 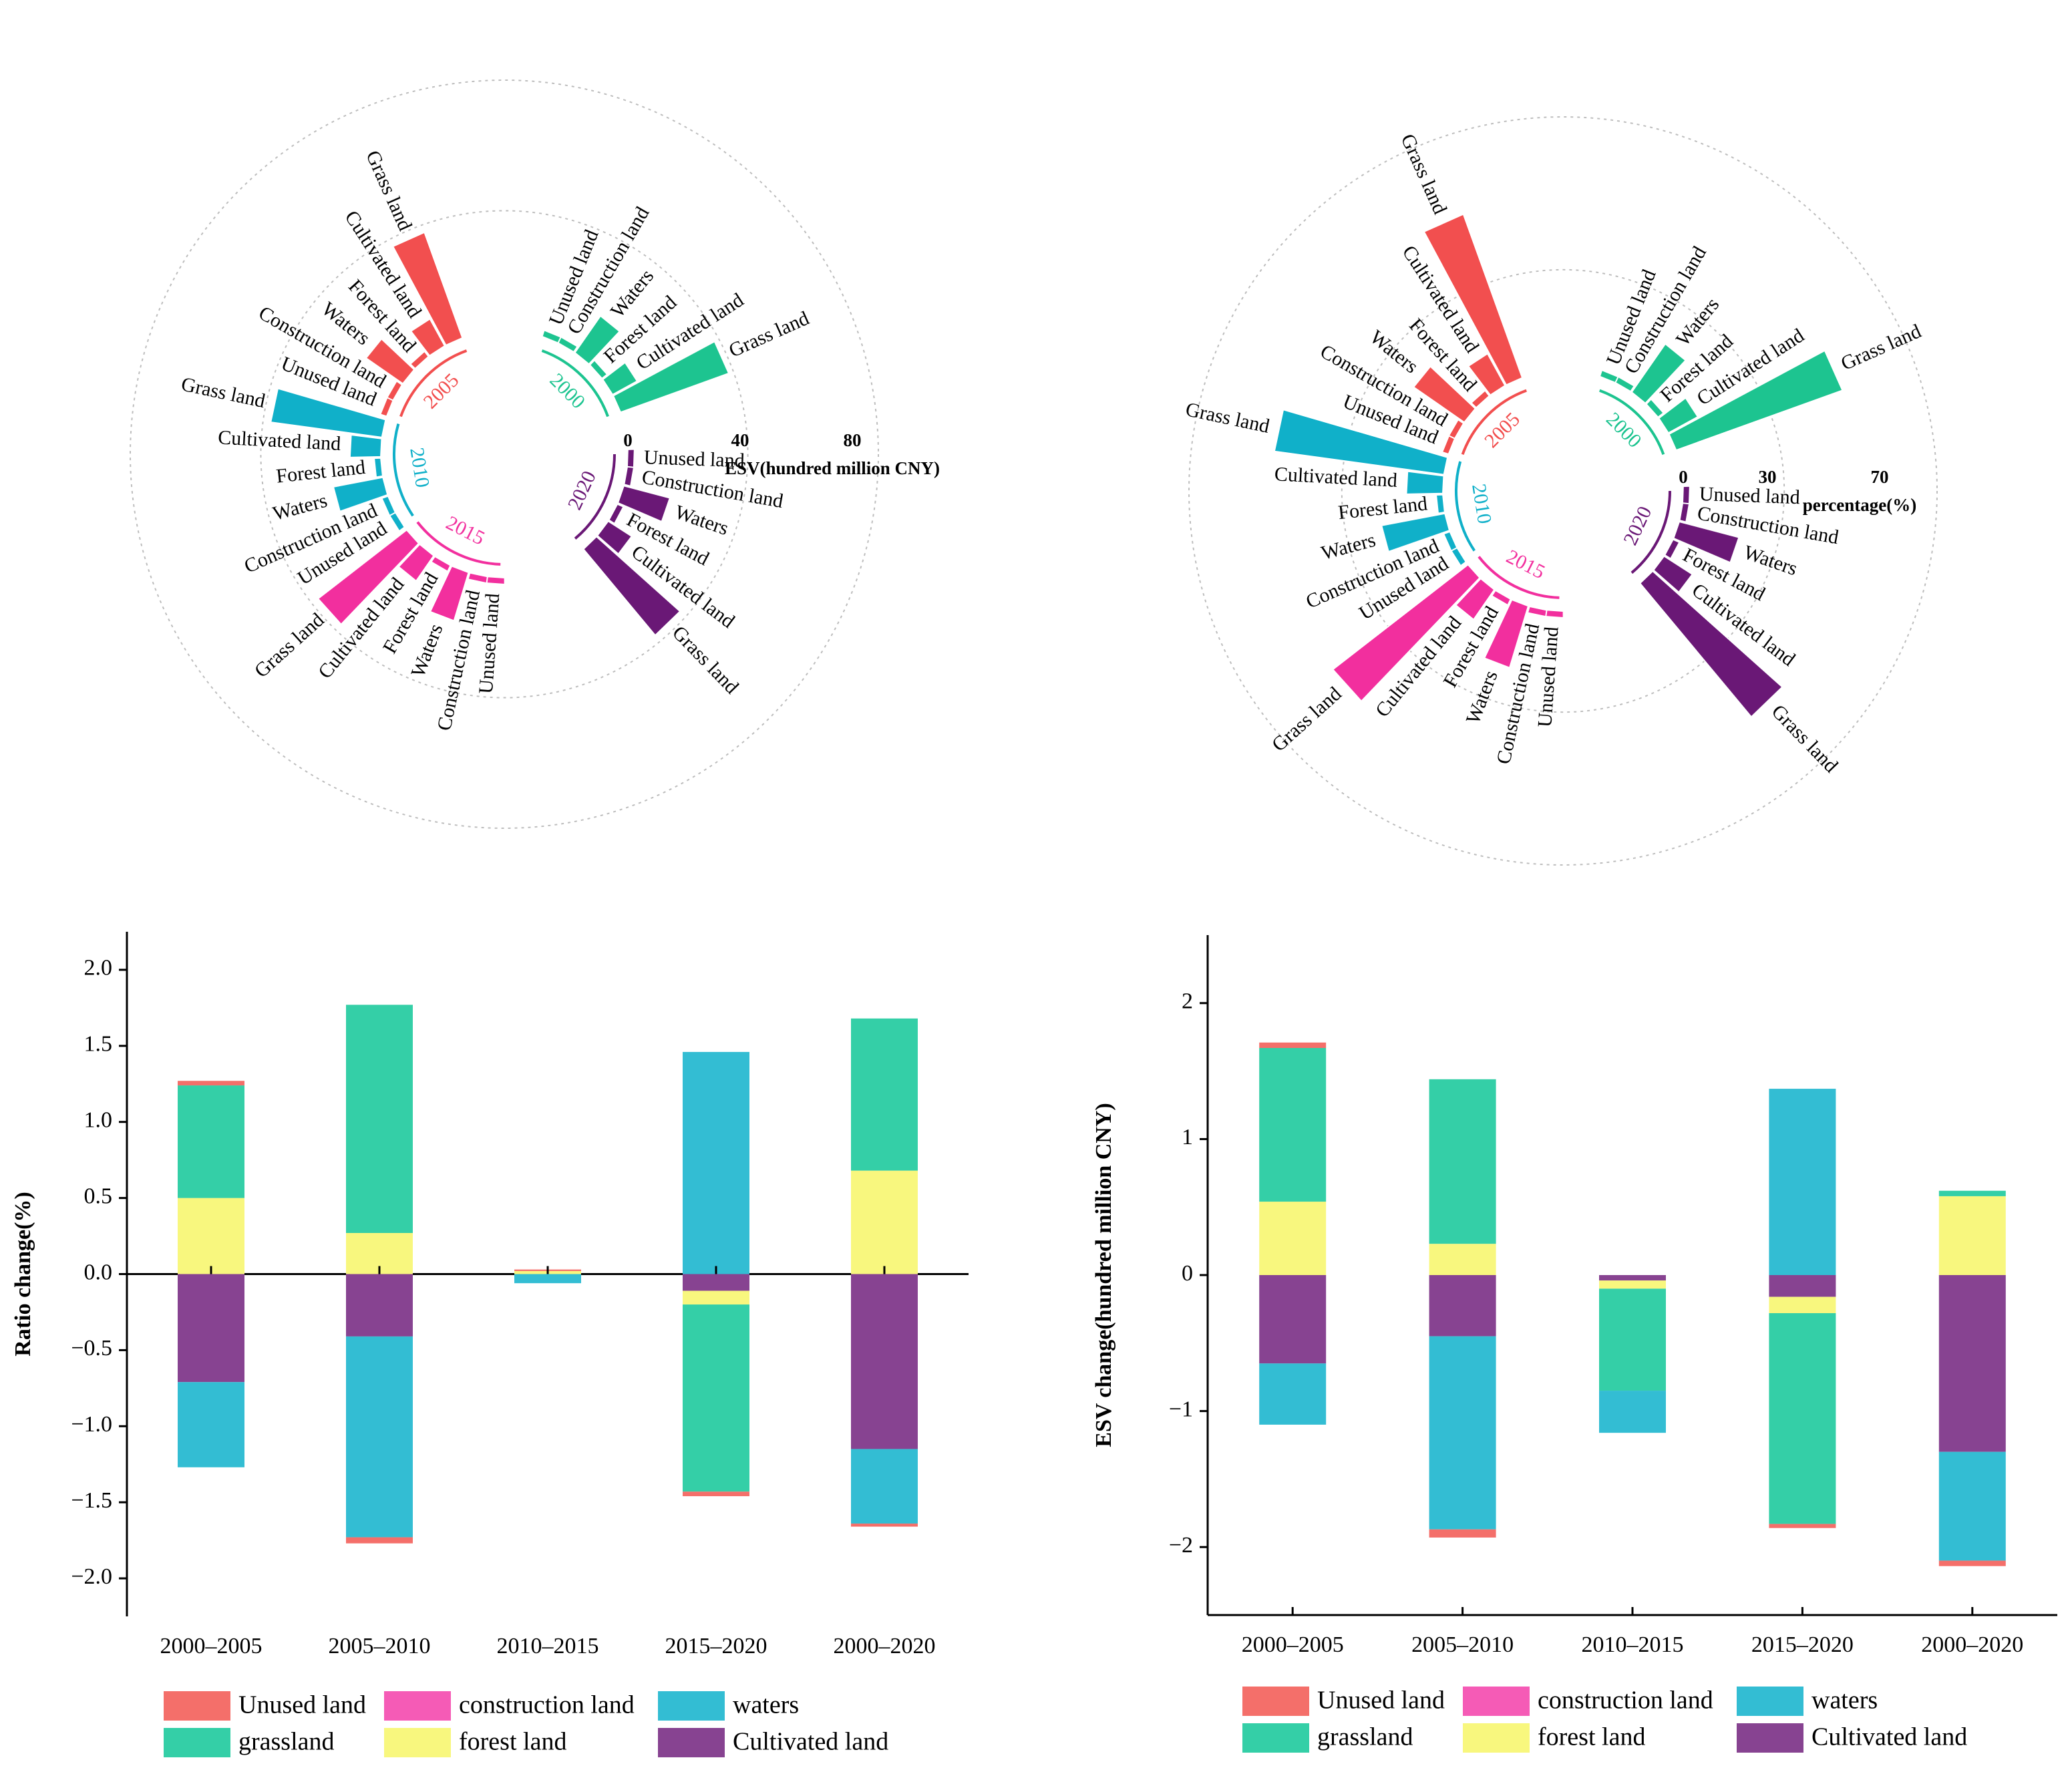 I want to click on bar-2000-2020-cultivated-land, so click(x=1972, y=1363).